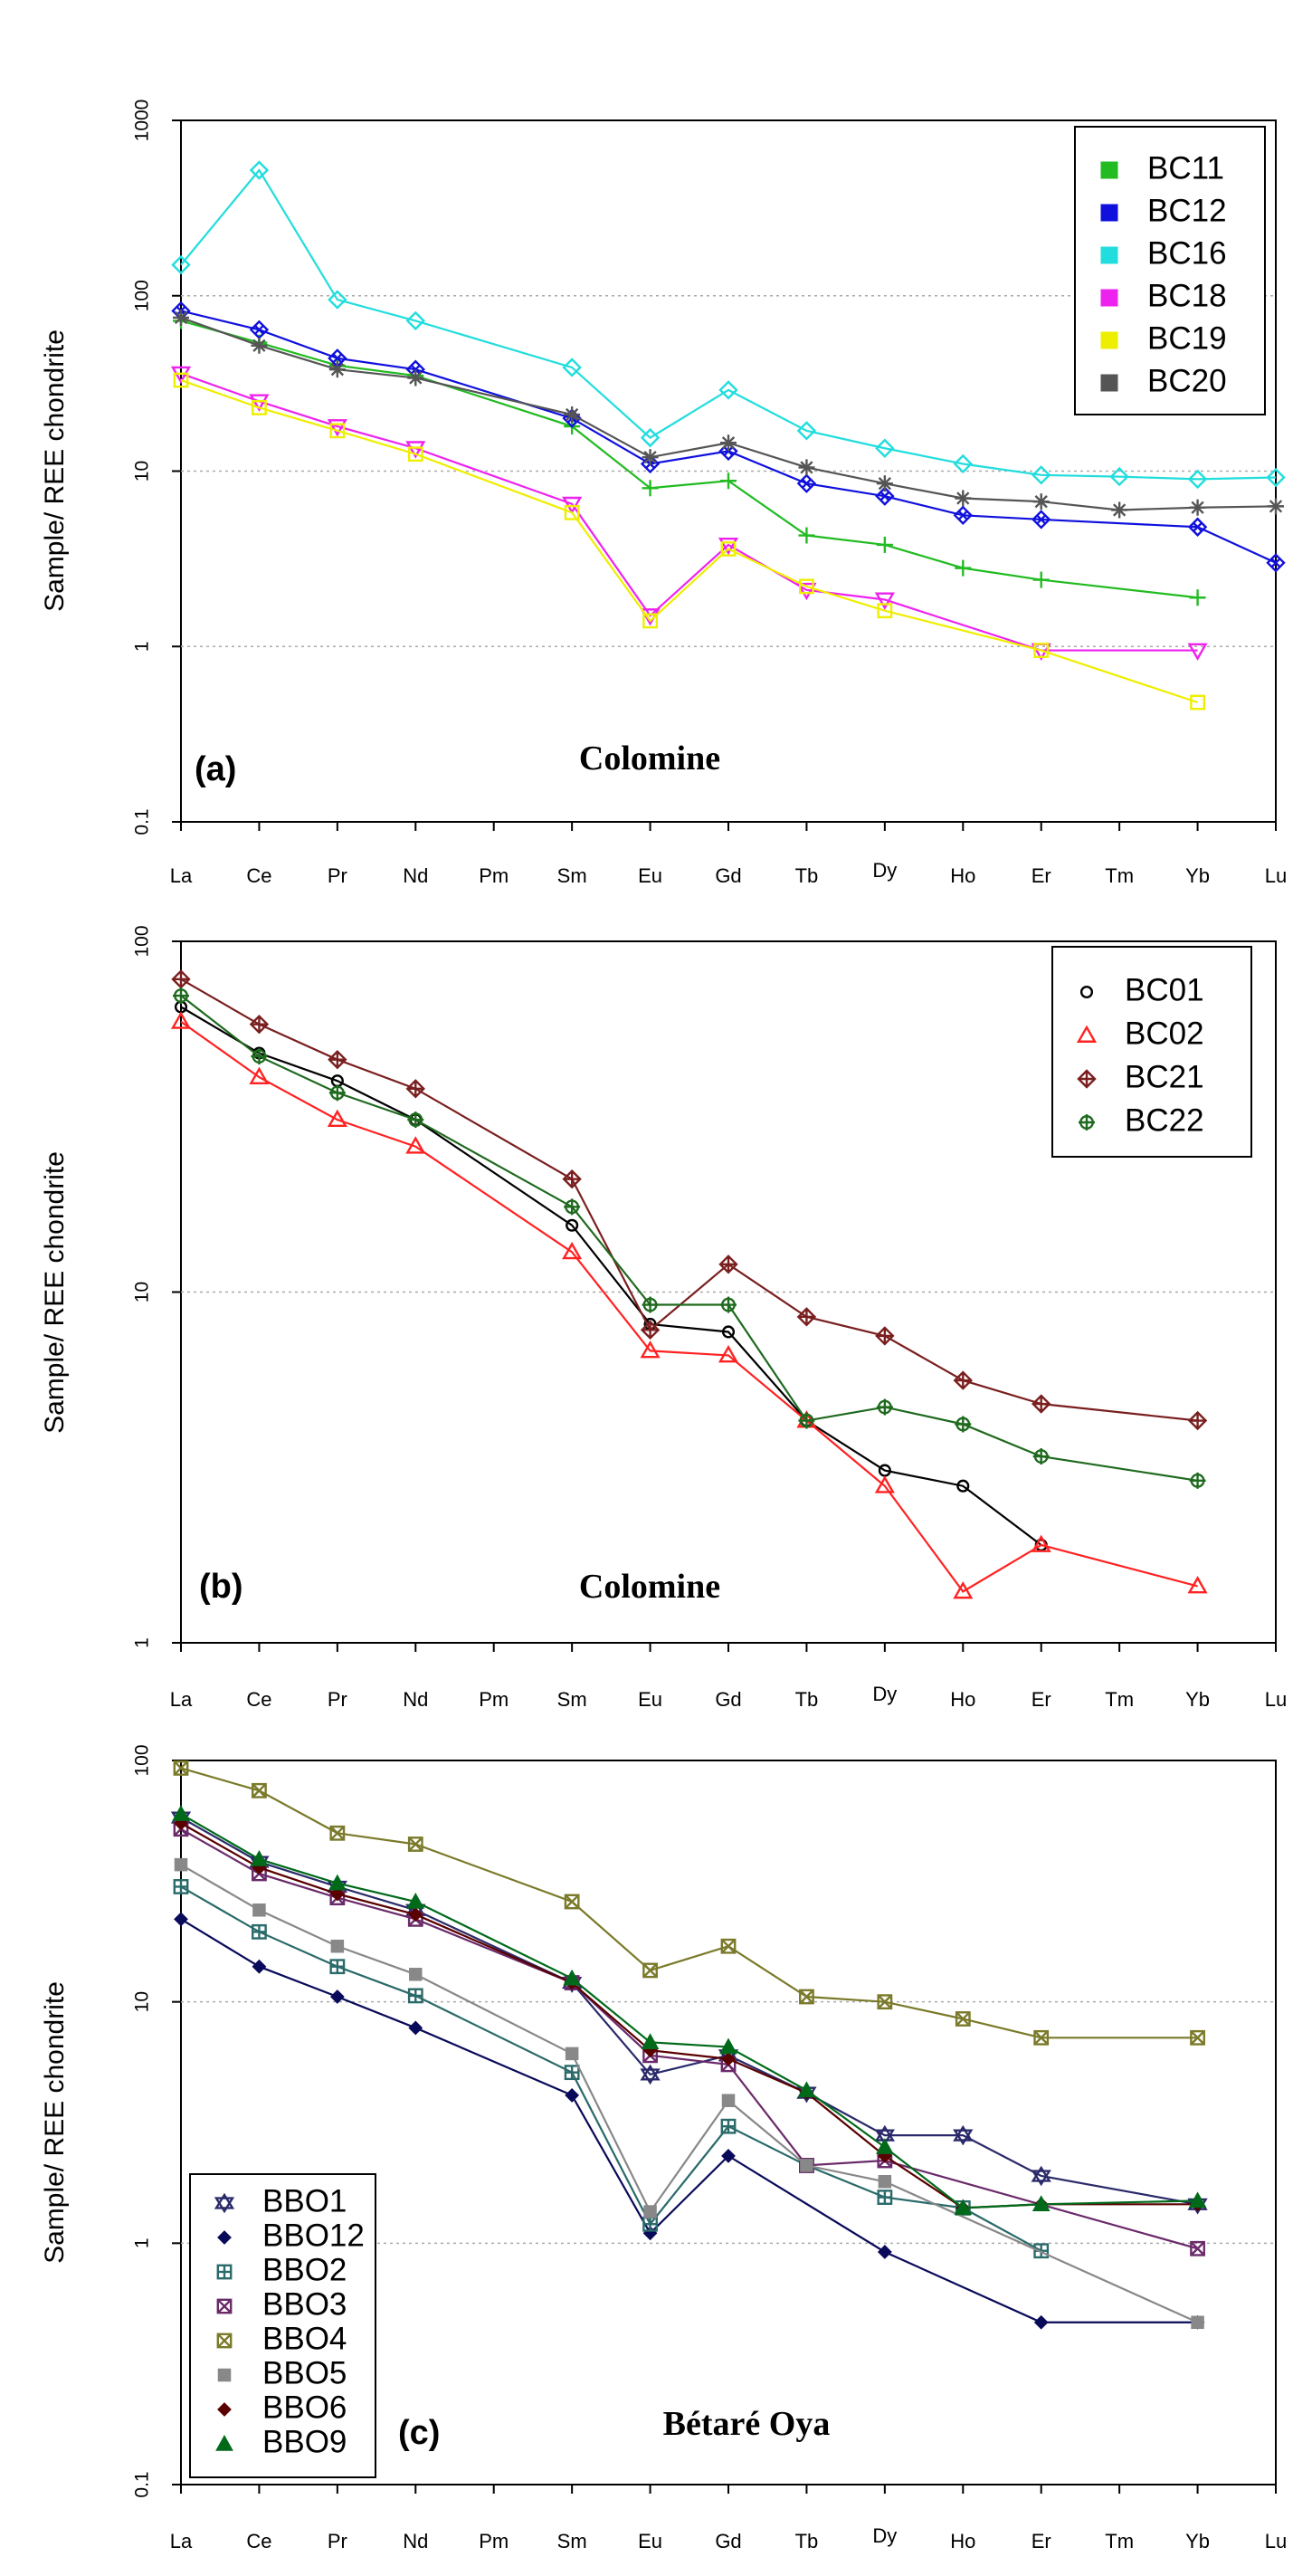 The width and height of the screenshot is (1312, 2576). I want to click on legend-label: BC21, so click(1164, 1076).